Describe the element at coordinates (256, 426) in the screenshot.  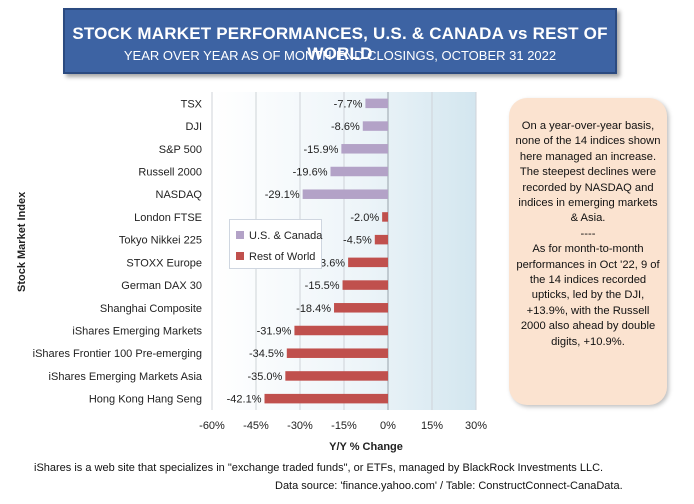
I see `x-tick-label: -45%` at that location.